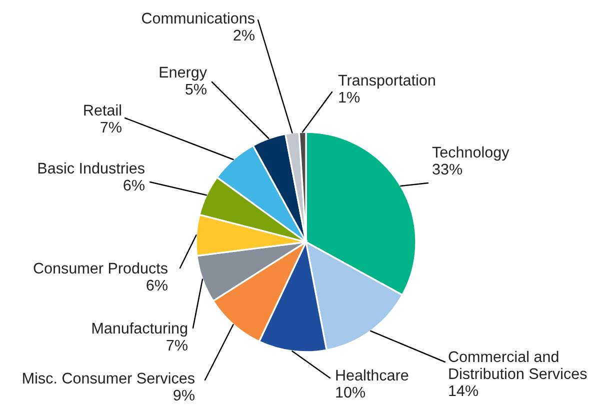 The image size is (603, 410). Describe the element at coordinates (386, 81) in the screenshot. I see `slice-label: Transportation` at that location.